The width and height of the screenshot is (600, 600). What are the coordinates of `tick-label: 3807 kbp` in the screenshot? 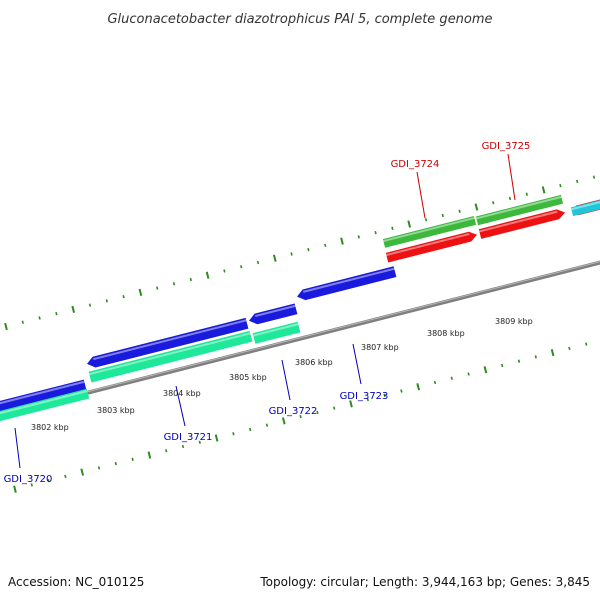 It's located at (380, 347).